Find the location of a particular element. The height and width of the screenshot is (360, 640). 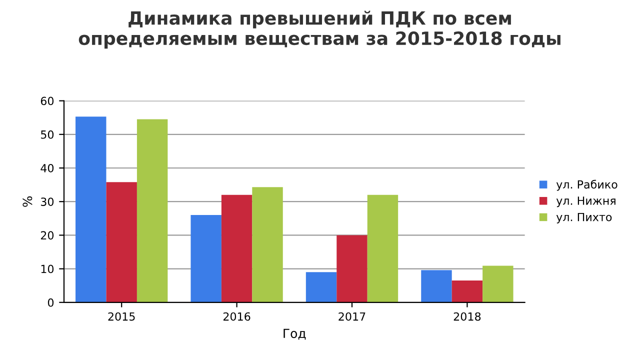

y-axis-title: % is located at coordinates (27, 201).